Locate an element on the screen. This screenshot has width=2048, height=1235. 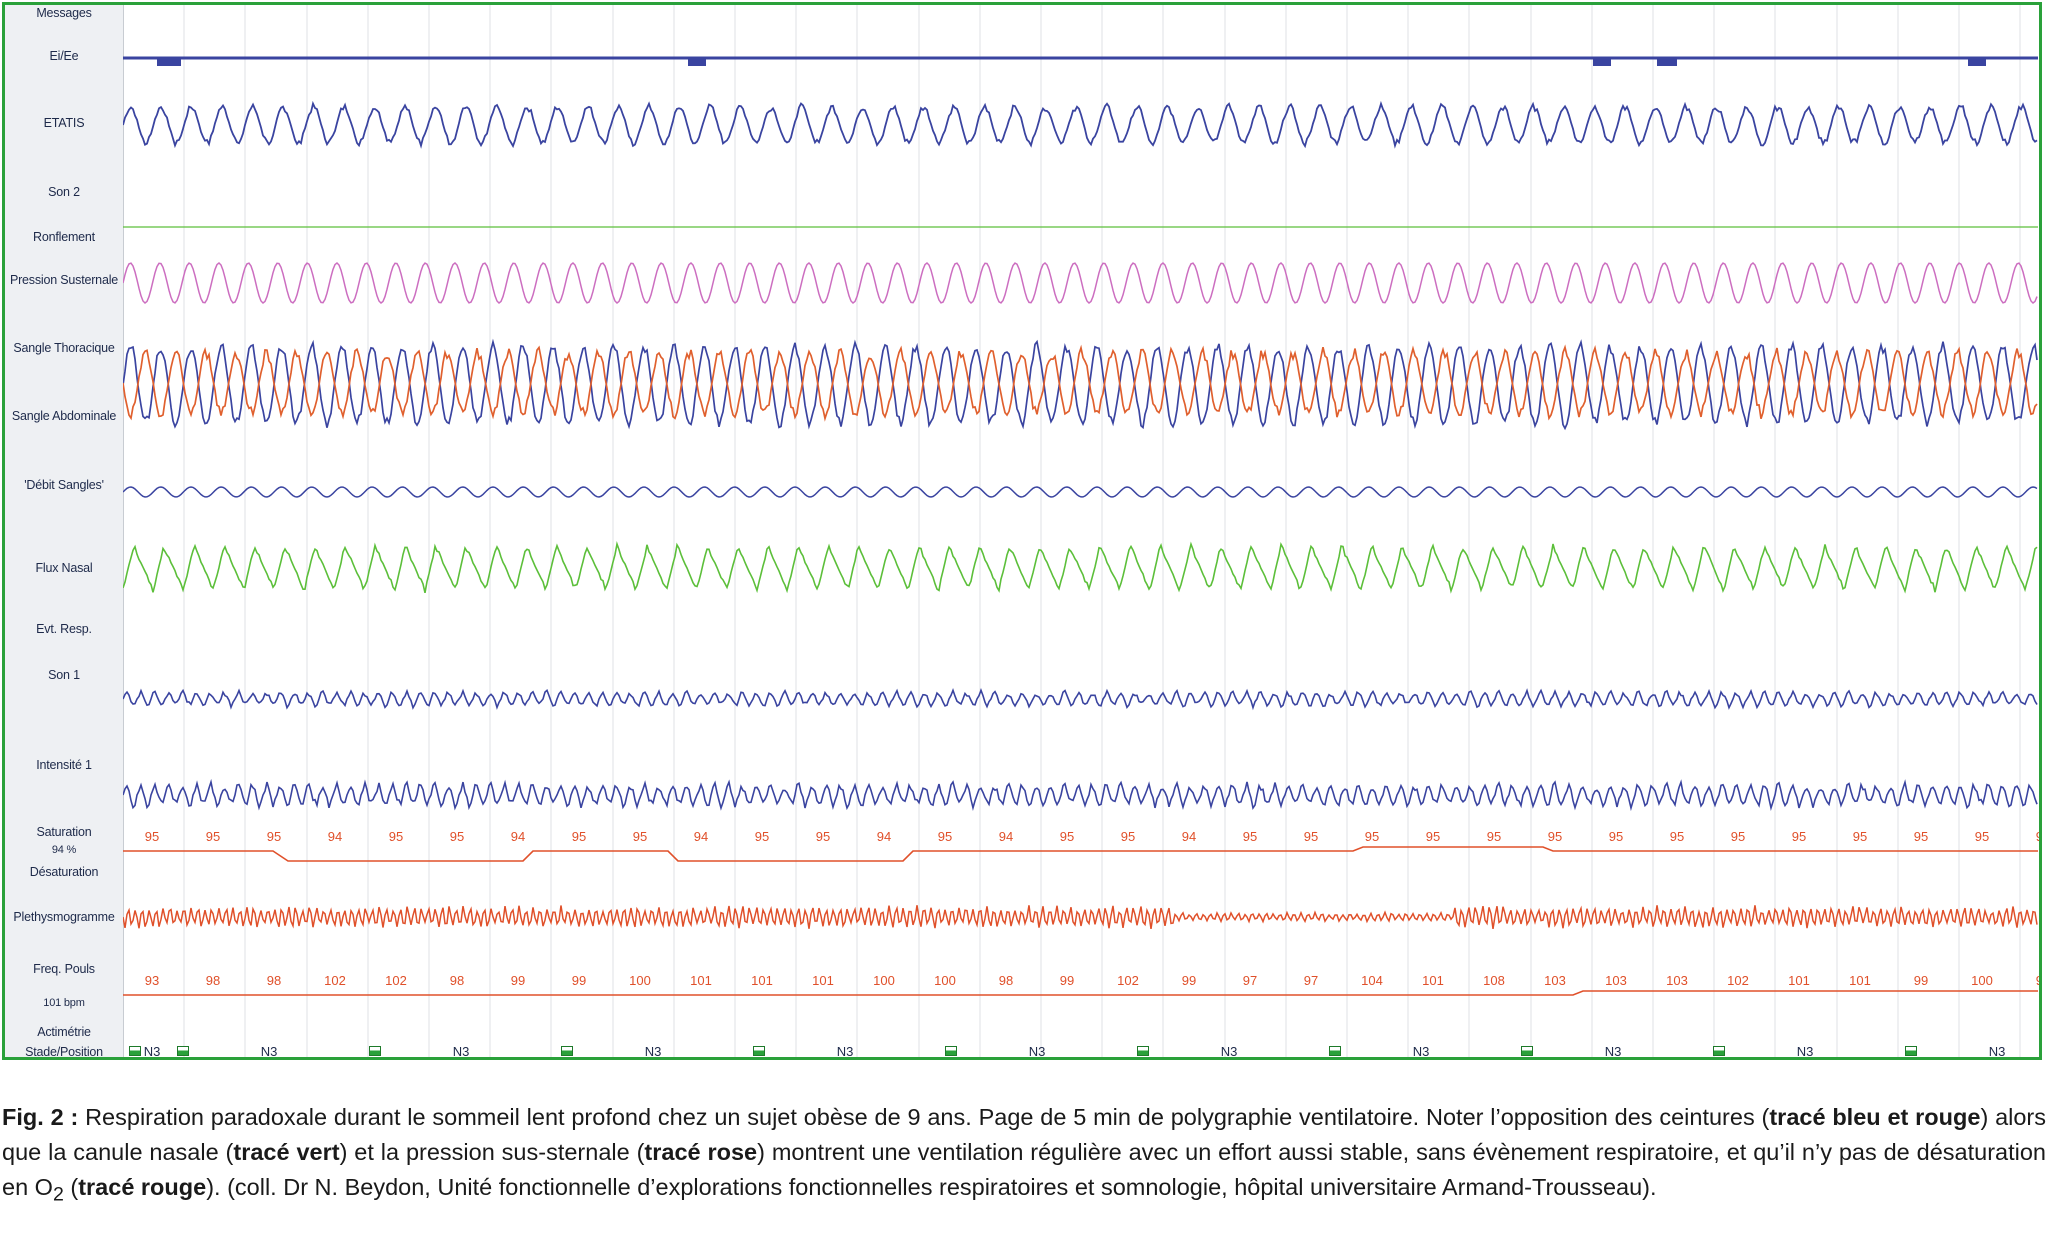
saturation-trace is located at coordinates (1080, 854).